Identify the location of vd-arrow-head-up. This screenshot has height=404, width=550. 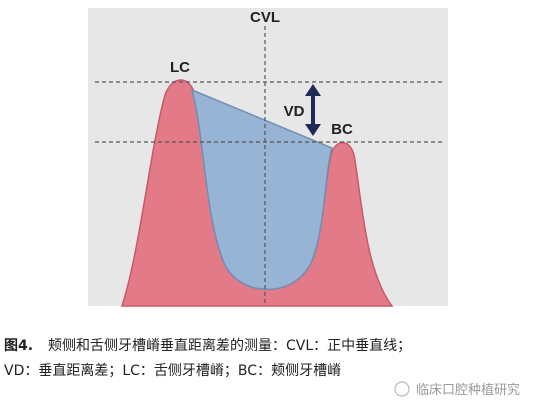
(313, 90).